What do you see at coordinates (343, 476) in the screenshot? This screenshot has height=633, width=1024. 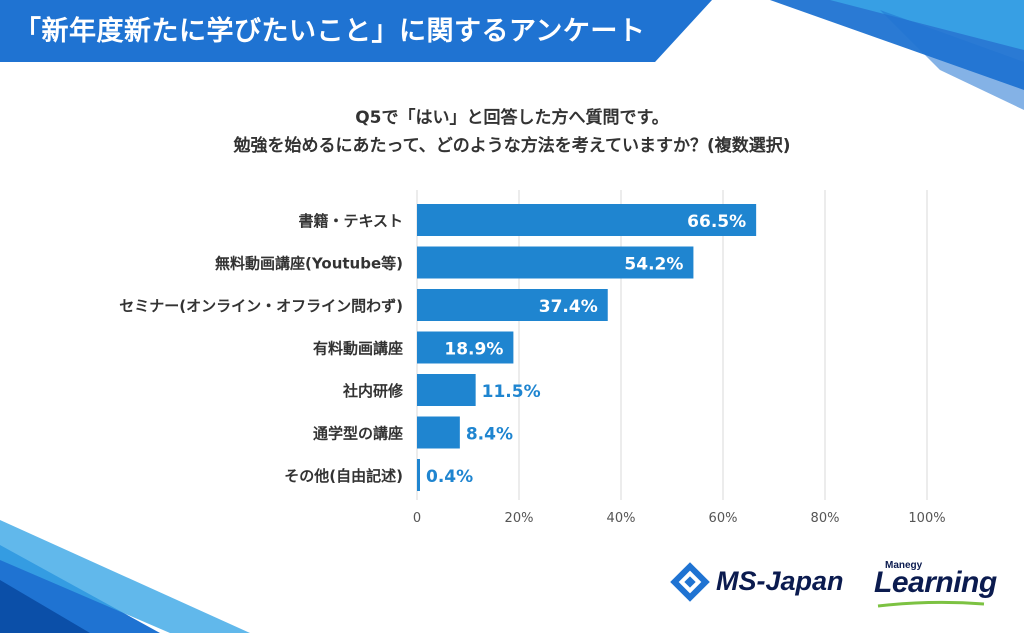 I see `category-label: その他(自由記述)` at bounding box center [343, 476].